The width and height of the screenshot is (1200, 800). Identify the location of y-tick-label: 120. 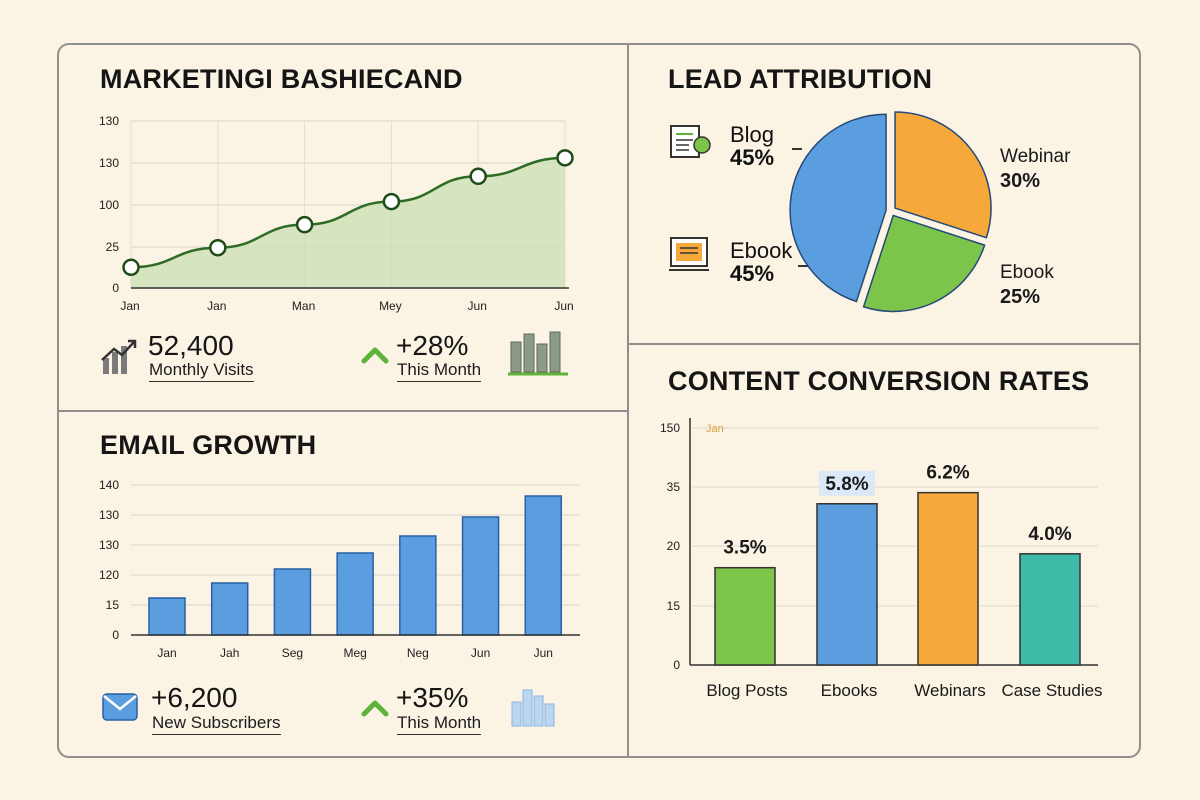
(109, 575).